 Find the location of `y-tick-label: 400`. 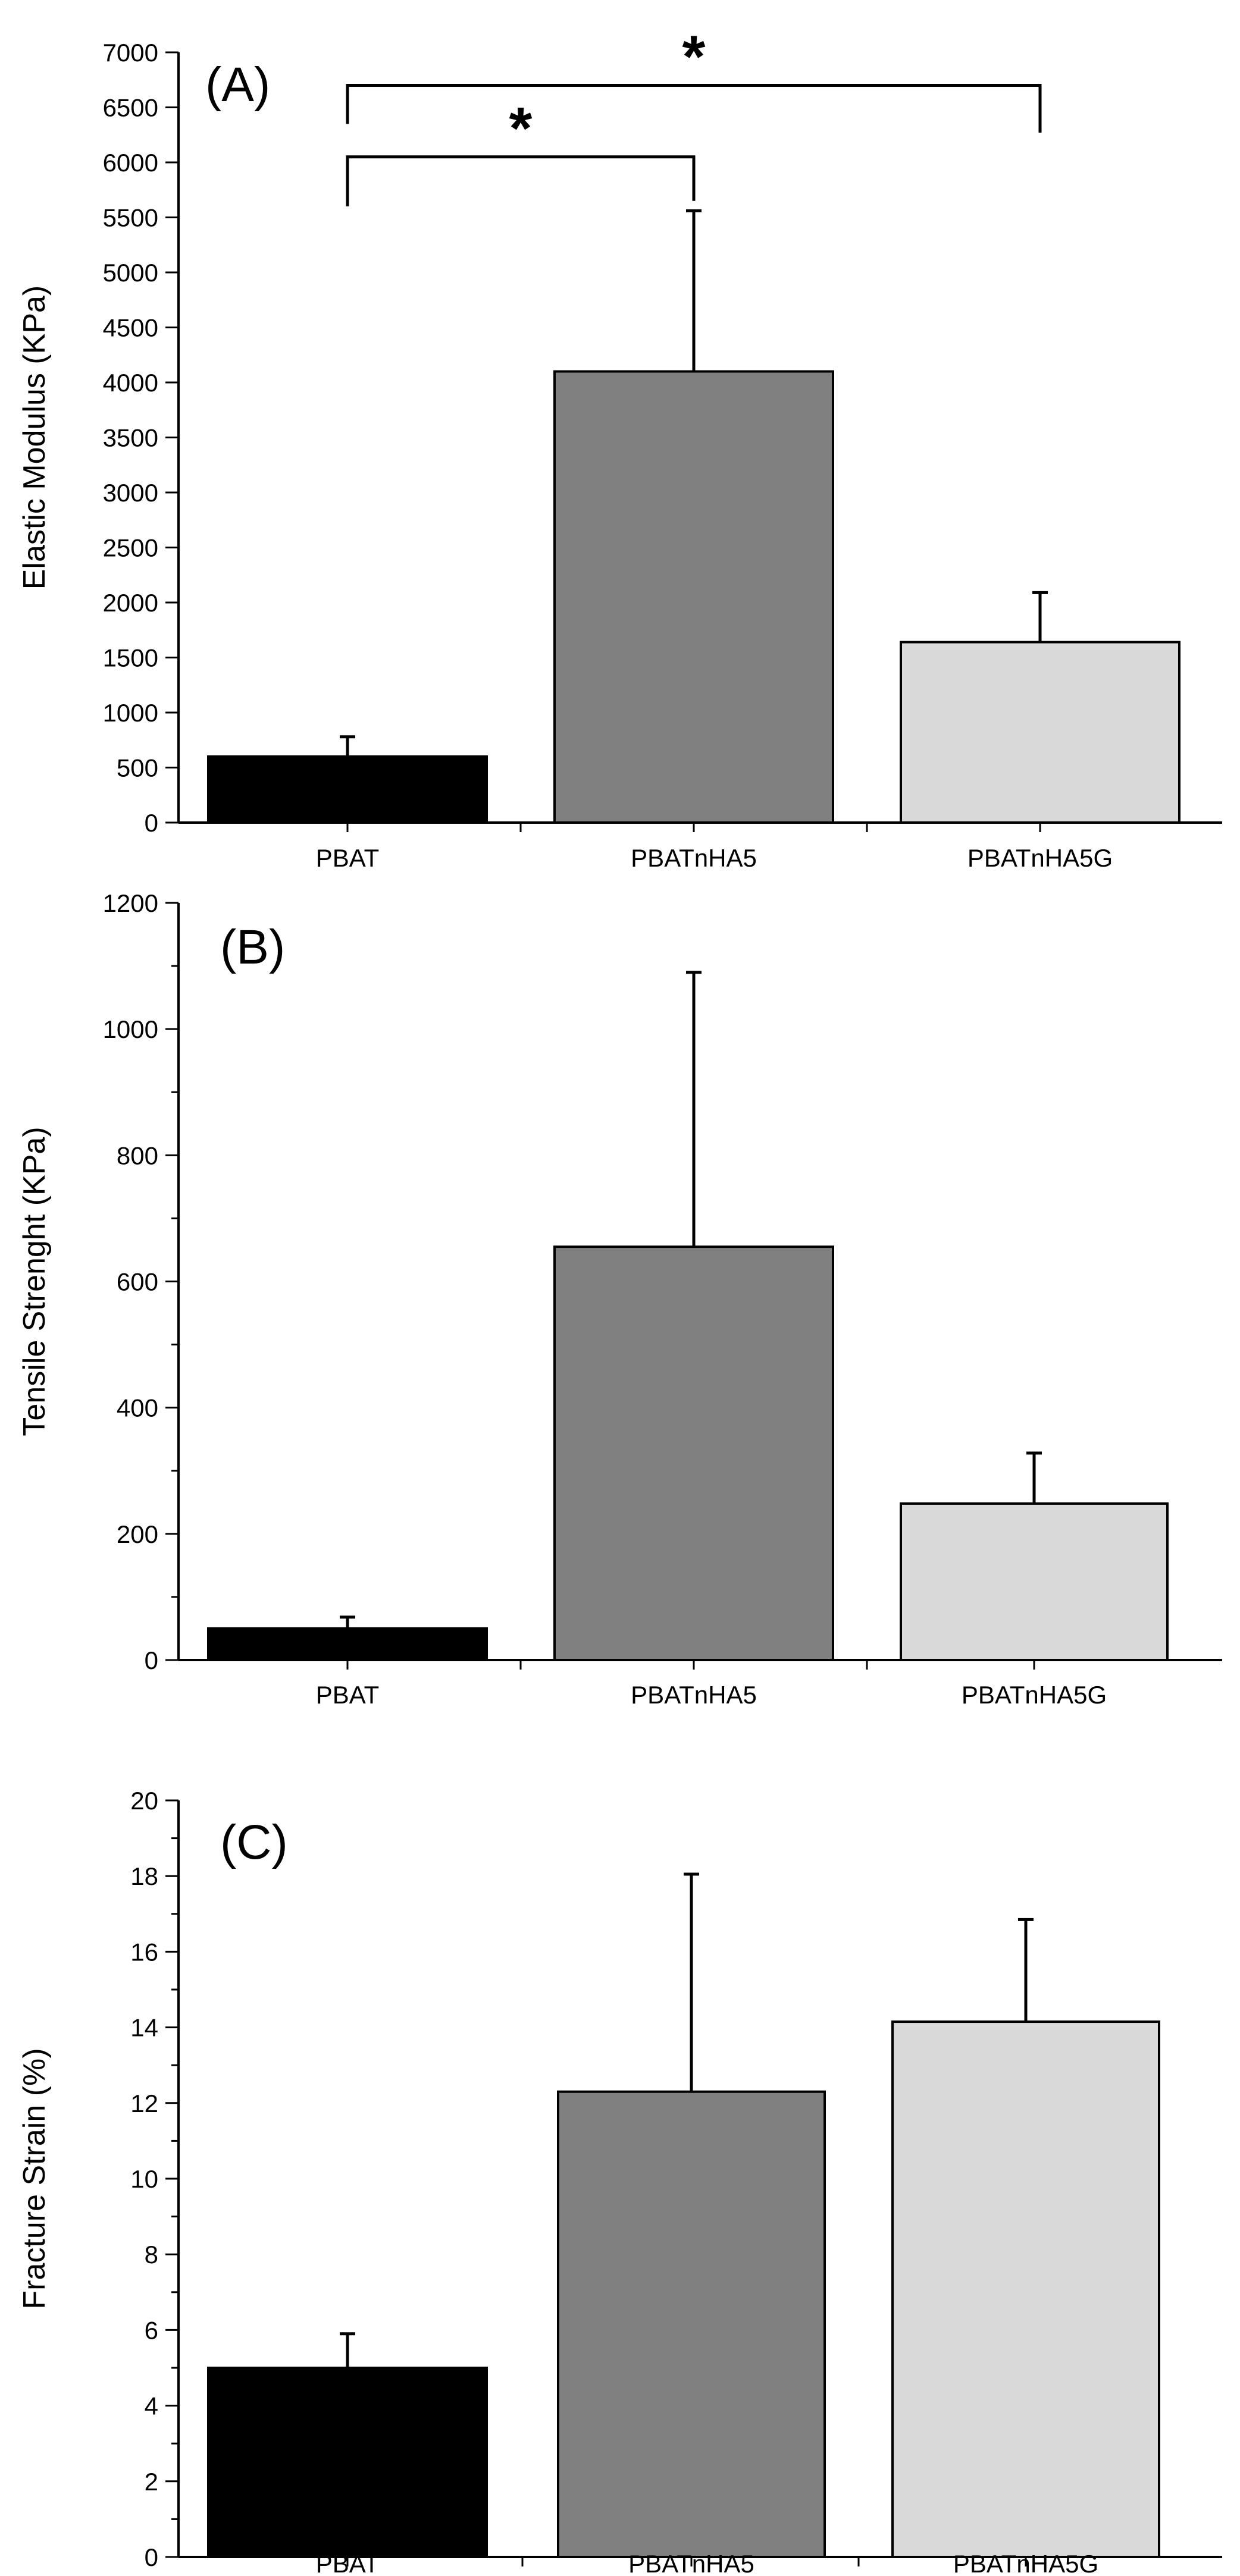

y-tick-label: 400 is located at coordinates (137, 1408).